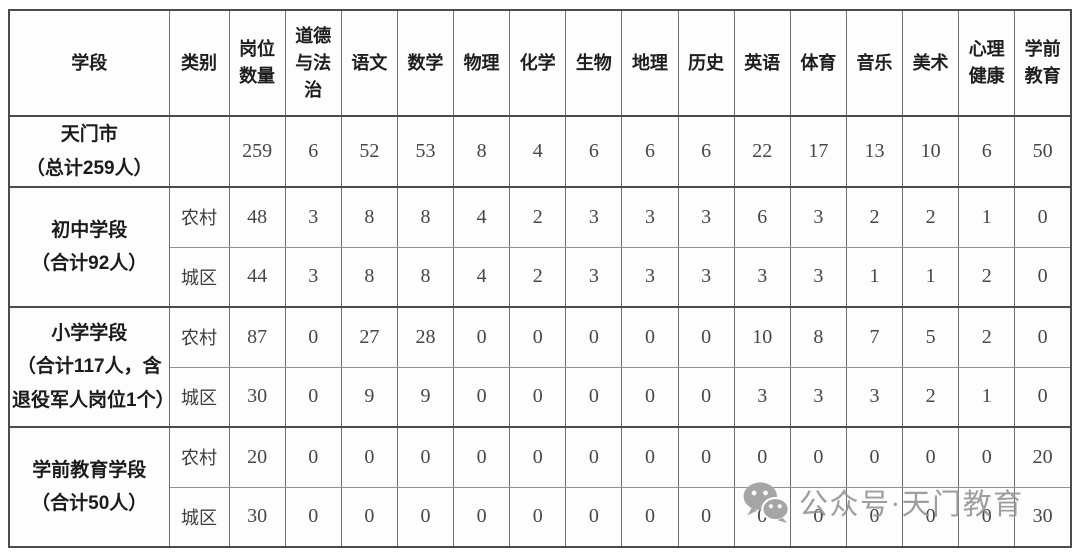 Image resolution: width=1080 pixels, height=552 pixels. I want to click on value-cell-music: 13, so click(874, 151).